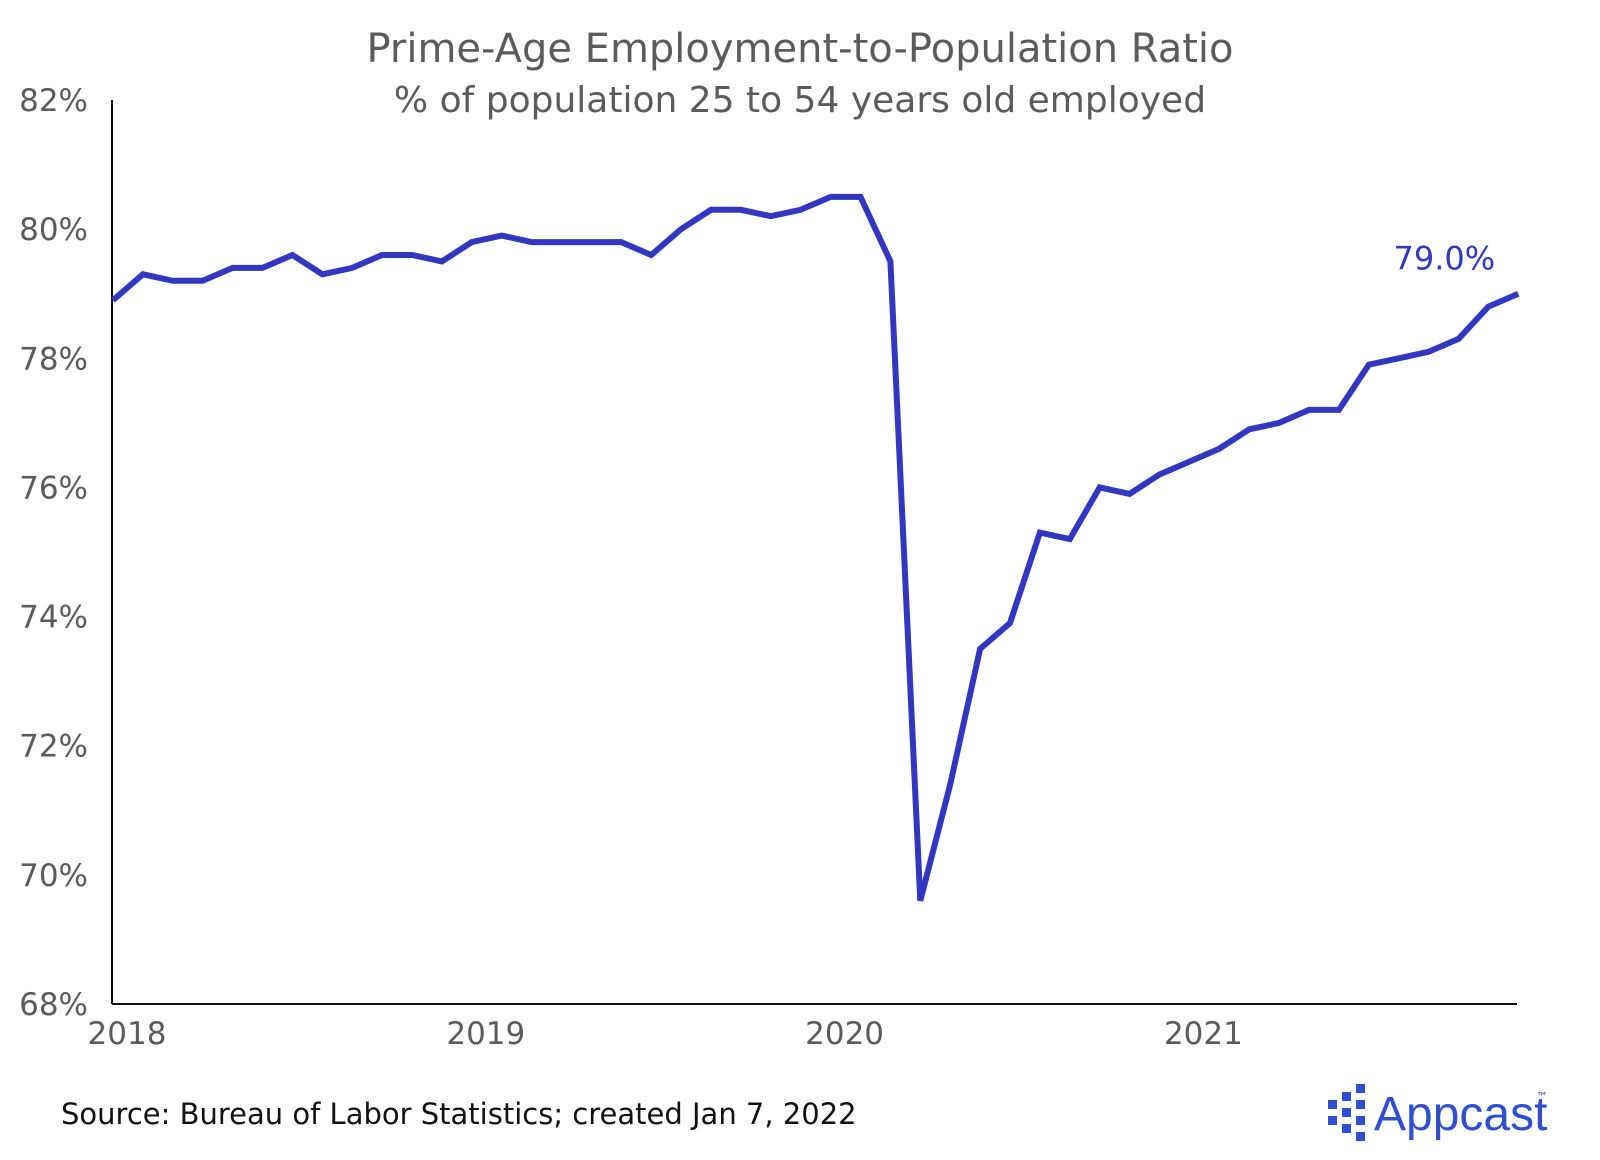 This screenshot has width=1600, height=1160. Describe the element at coordinates (127, 1034) in the screenshot. I see `x-tick-label: 2018` at that location.